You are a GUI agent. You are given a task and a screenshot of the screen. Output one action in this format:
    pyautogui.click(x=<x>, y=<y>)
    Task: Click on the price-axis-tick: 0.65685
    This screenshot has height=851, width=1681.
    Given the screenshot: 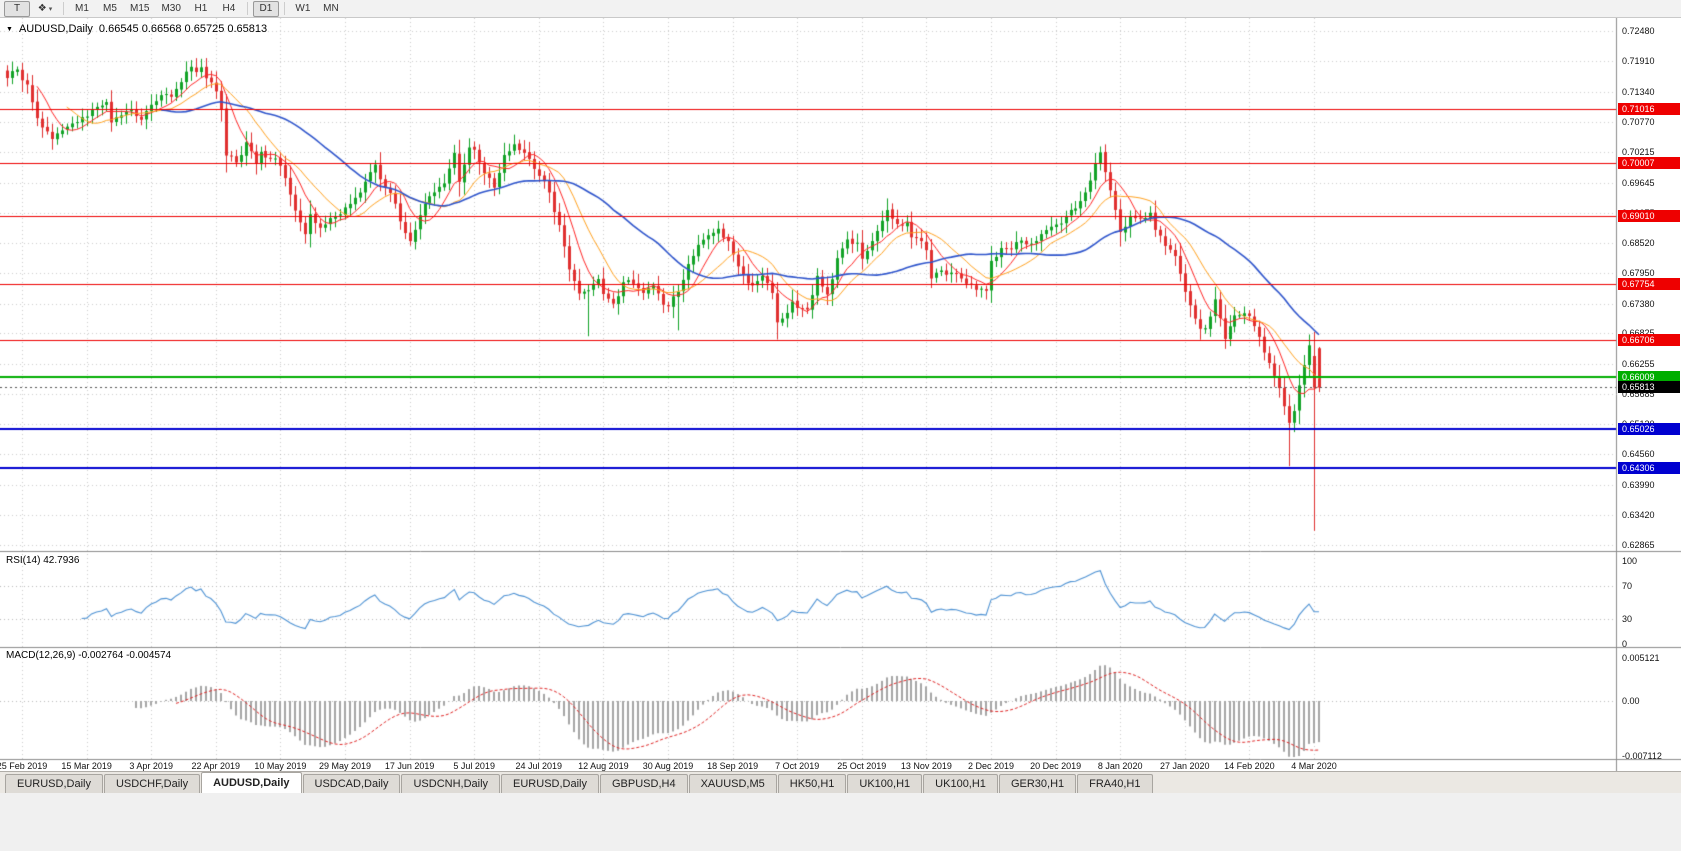 What is the action you would take?
    pyautogui.click(x=1638, y=394)
    